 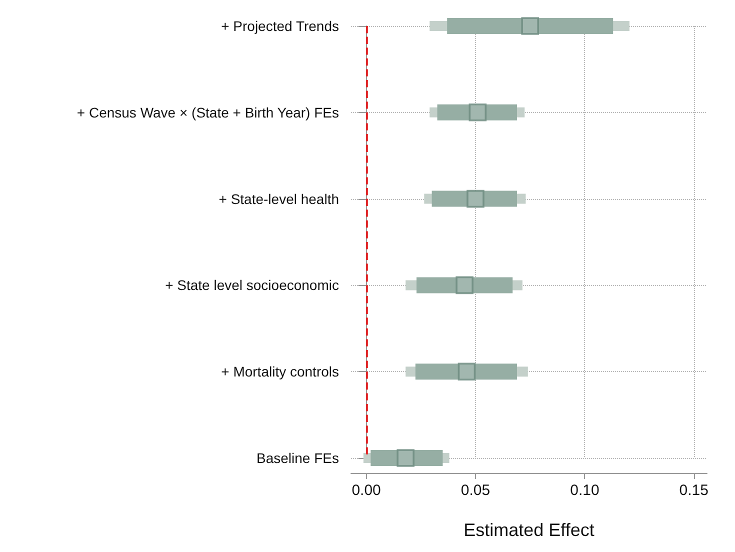 I want to click on x-tick-label: 0.00, so click(x=366, y=490).